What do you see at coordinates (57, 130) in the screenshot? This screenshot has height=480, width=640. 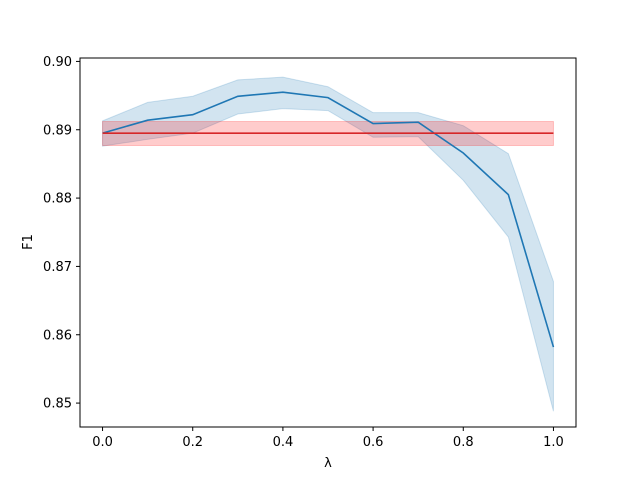 I see `y-tick-label: 0.89` at bounding box center [57, 130].